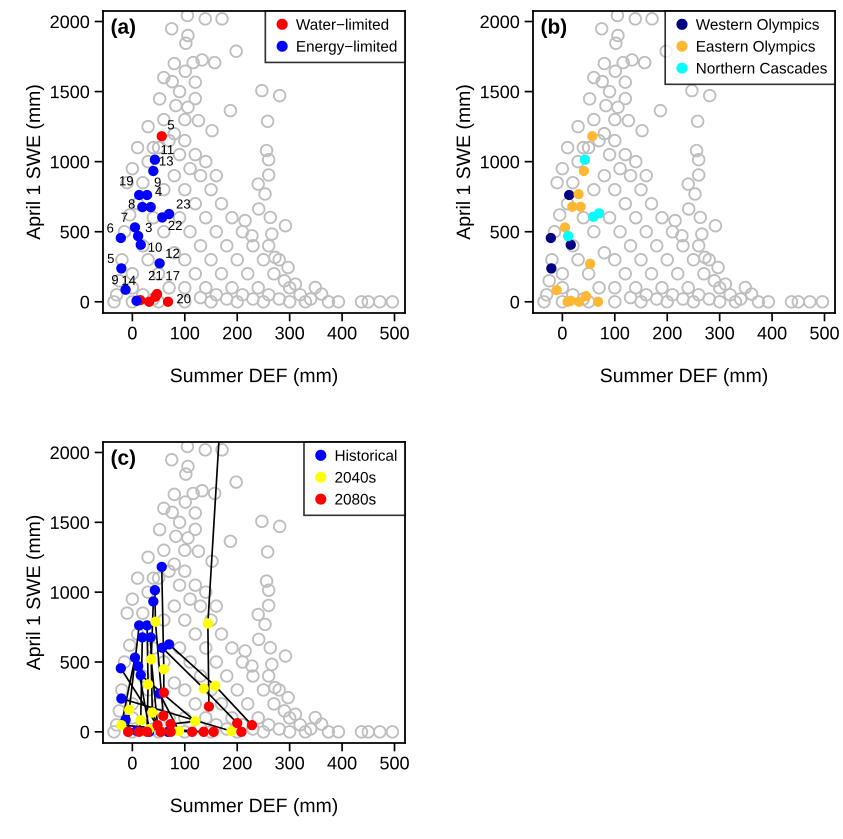 The image size is (843, 839). What do you see at coordinates (355, 499) in the screenshot?
I see `legend-label: 2080s` at bounding box center [355, 499].